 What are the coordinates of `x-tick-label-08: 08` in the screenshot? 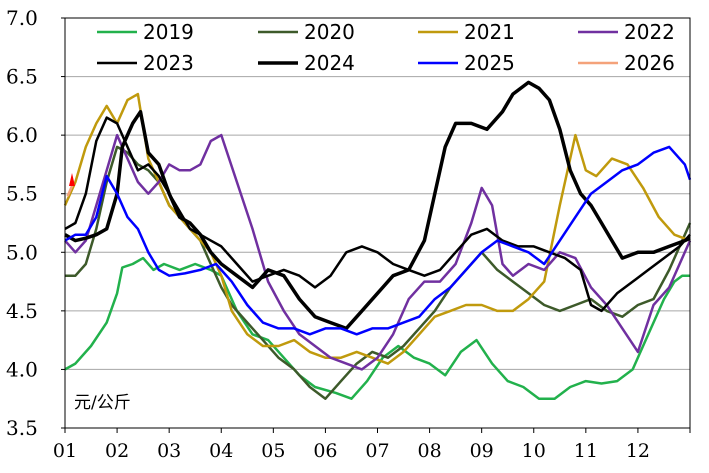 It's located at (429, 451).